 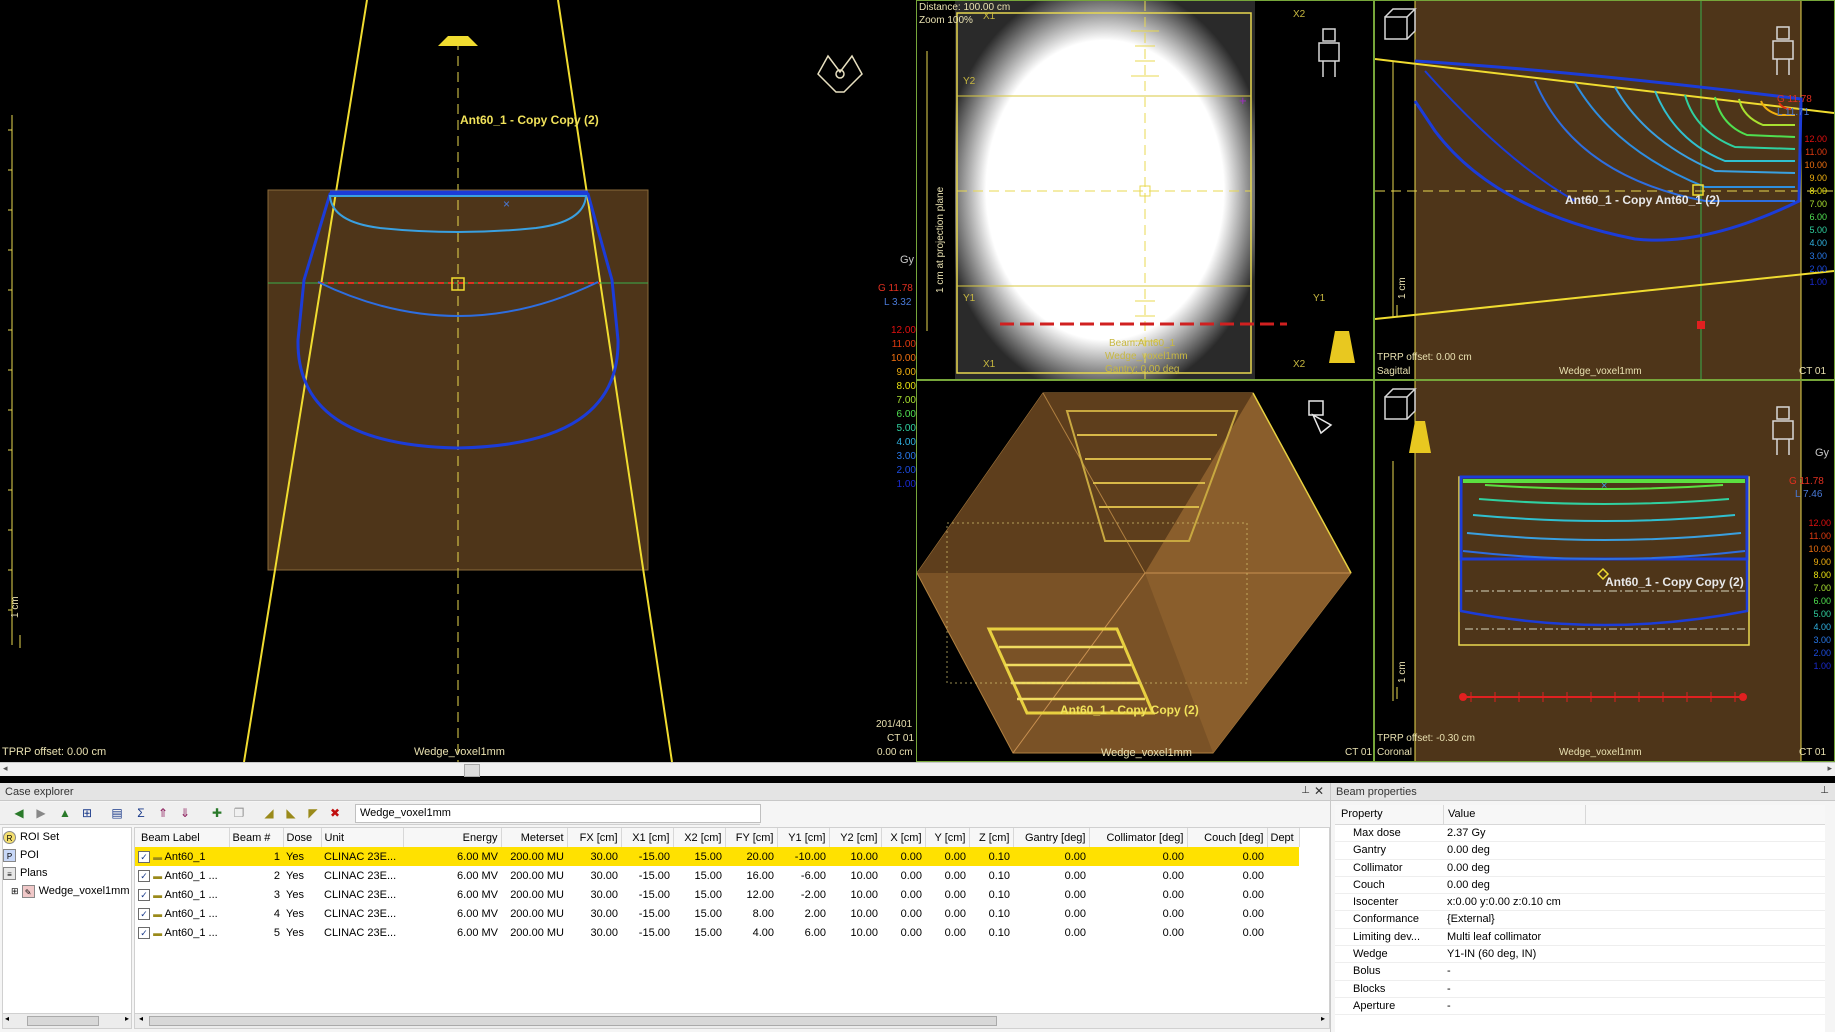 I want to click on col-y1: Y1 [cm], so click(x=803, y=837).